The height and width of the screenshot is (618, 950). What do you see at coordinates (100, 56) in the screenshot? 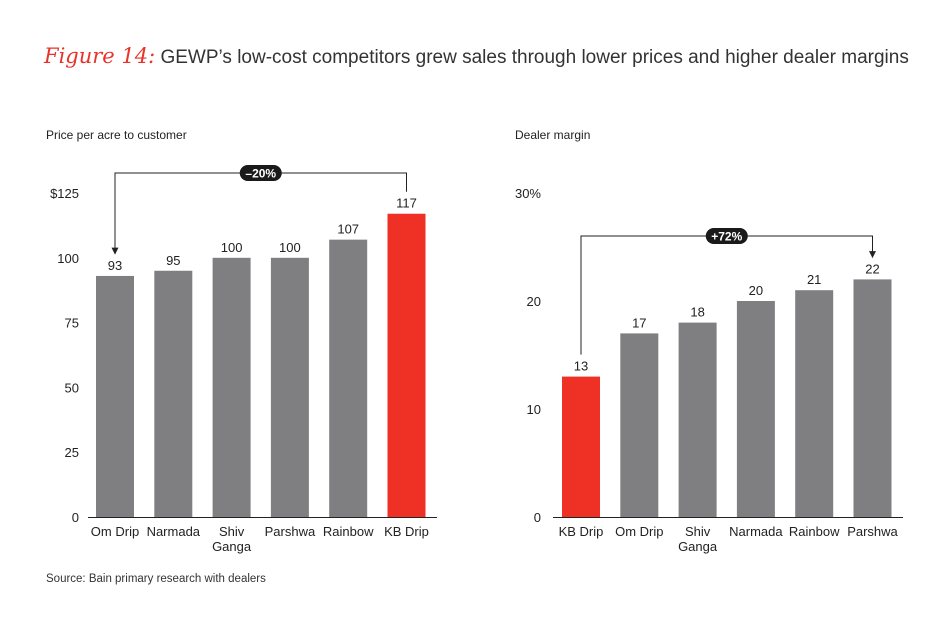
I see `figure-label: Figure 14:` at bounding box center [100, 56].